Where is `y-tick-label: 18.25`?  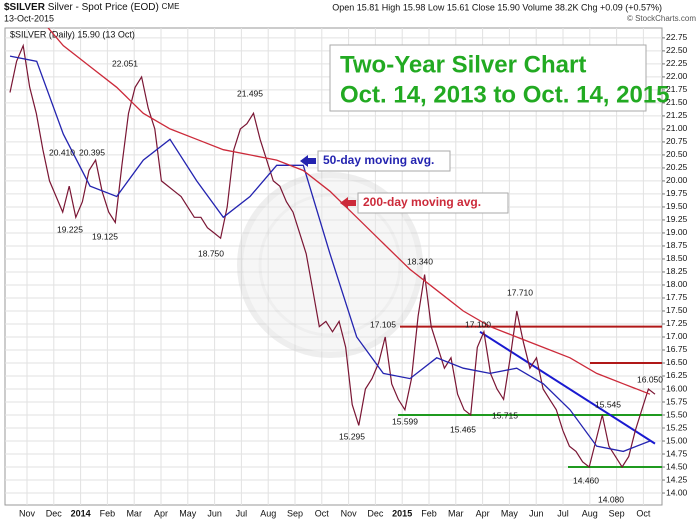 y-tick-label: 18.25 is located at coordinates (677, 271).